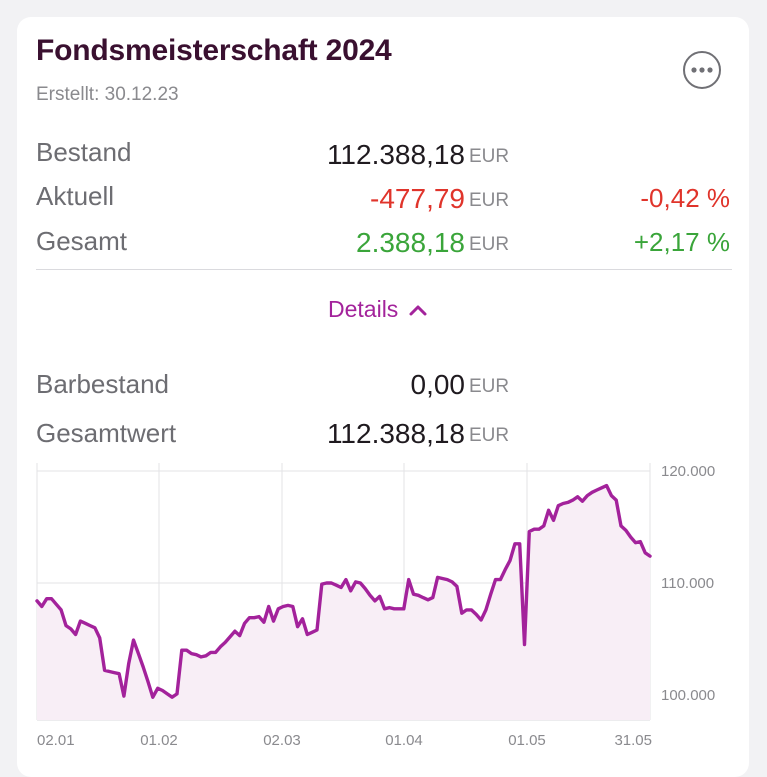 This screenshot has height=777, width=767. I want to click on gesamt-percent: +2,17 %, so click(681, 242).